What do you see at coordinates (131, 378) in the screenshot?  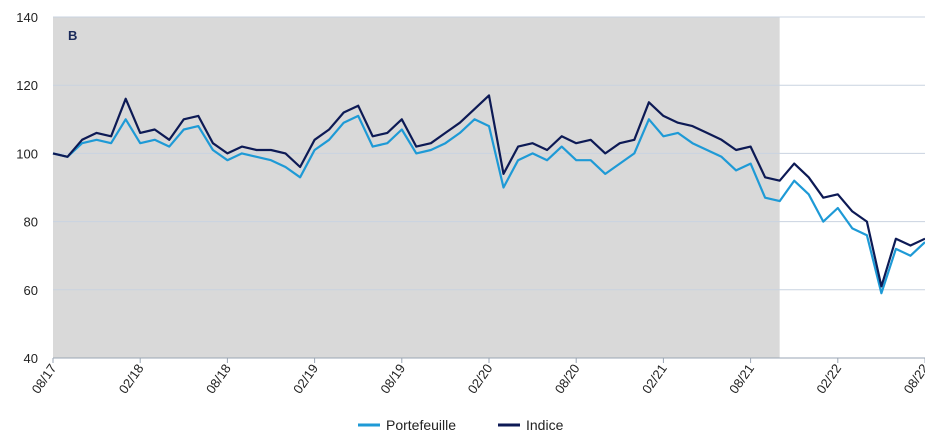 I see `x-tick-label: 02/18` at bounding box center [131, 378].